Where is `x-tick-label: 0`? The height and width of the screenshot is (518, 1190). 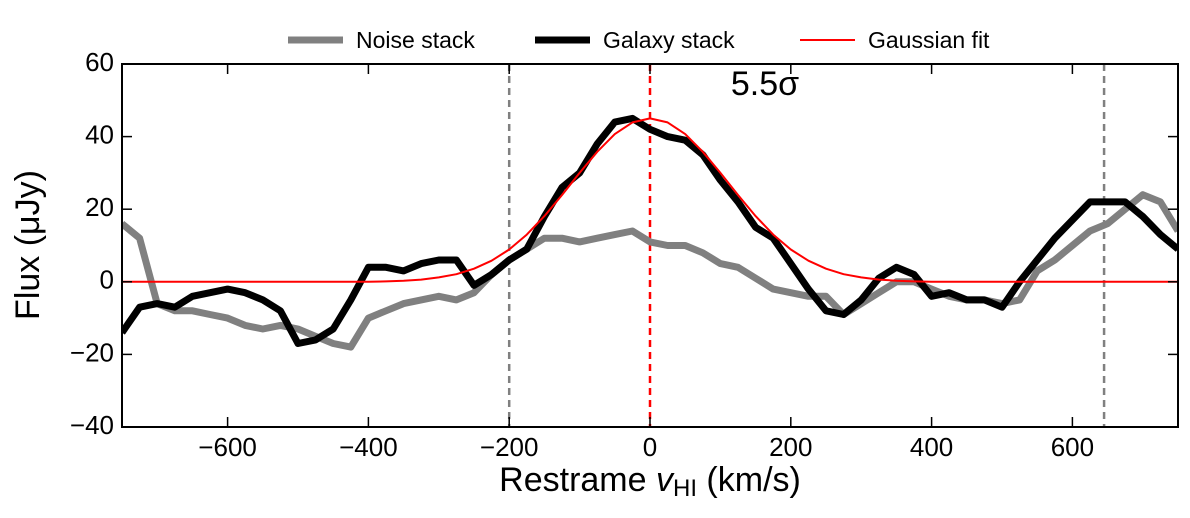
x-tick-label: 0 is located at coordinates (650, 447).